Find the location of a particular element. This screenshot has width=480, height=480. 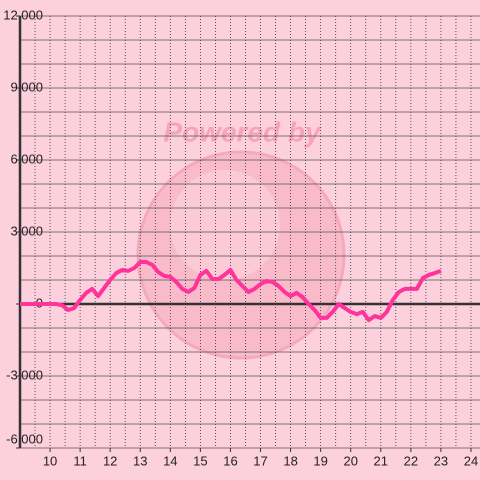

x-tick-label: 20 is located at coordinates (350, 460).